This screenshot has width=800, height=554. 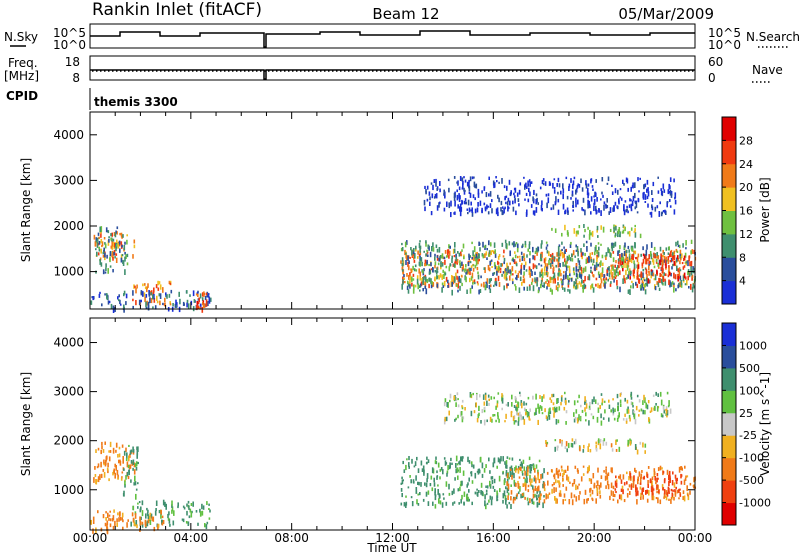 I want to click on x-tick-label: 00:00, so click(x=695, y=538).